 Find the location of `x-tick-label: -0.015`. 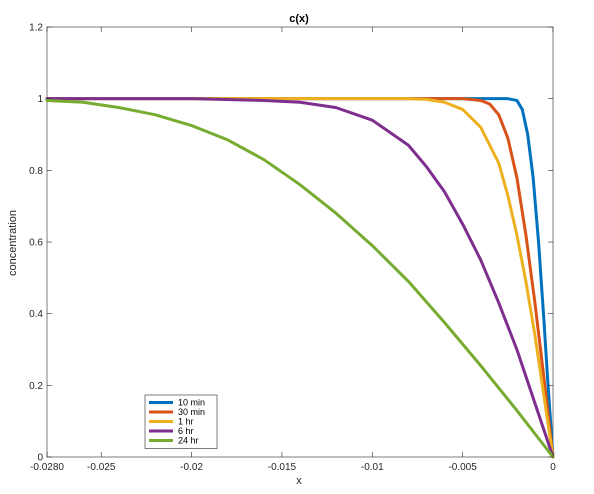

x-tick-label: -0.015 is located at coordinates (282, 467).